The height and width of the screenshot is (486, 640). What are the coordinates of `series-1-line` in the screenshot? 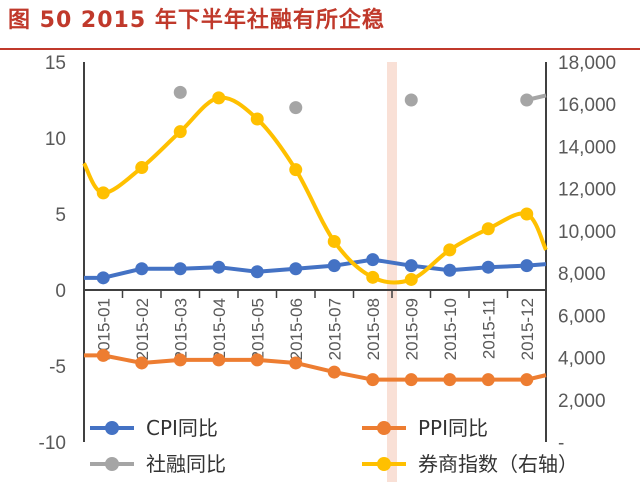 It's located at (315, 367).